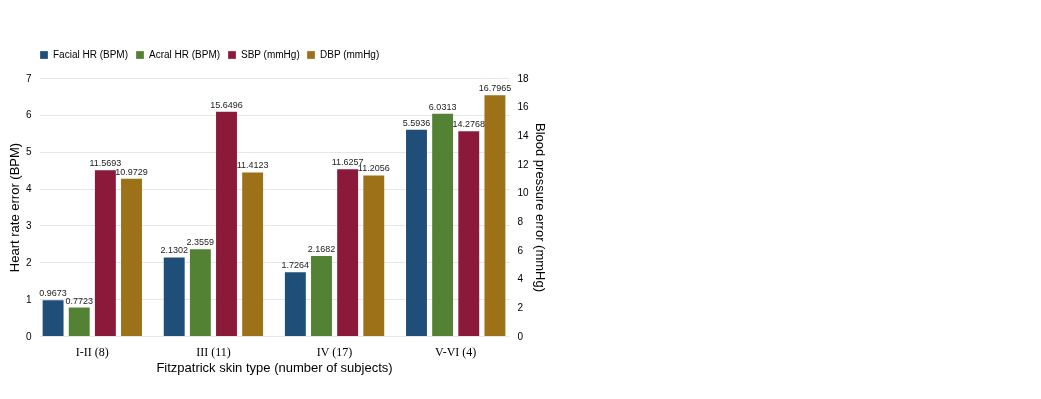 This screenshot has width=1041, height=399. Describe the element at coordinates (200, 242) in the screenshot. I see `data-label: 2.3559` at that location.